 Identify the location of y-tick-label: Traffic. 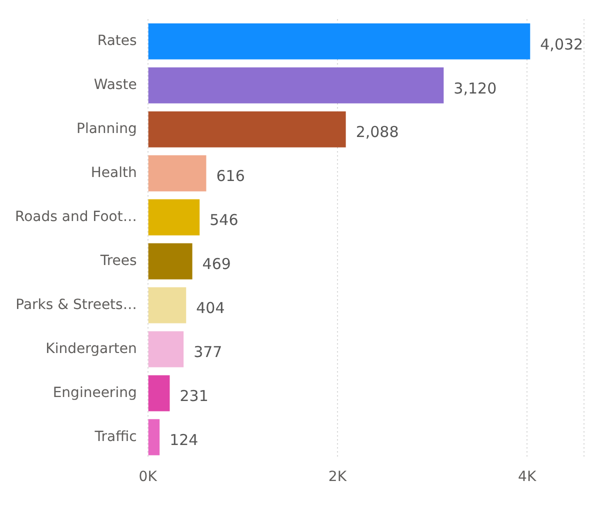
(115, 436).